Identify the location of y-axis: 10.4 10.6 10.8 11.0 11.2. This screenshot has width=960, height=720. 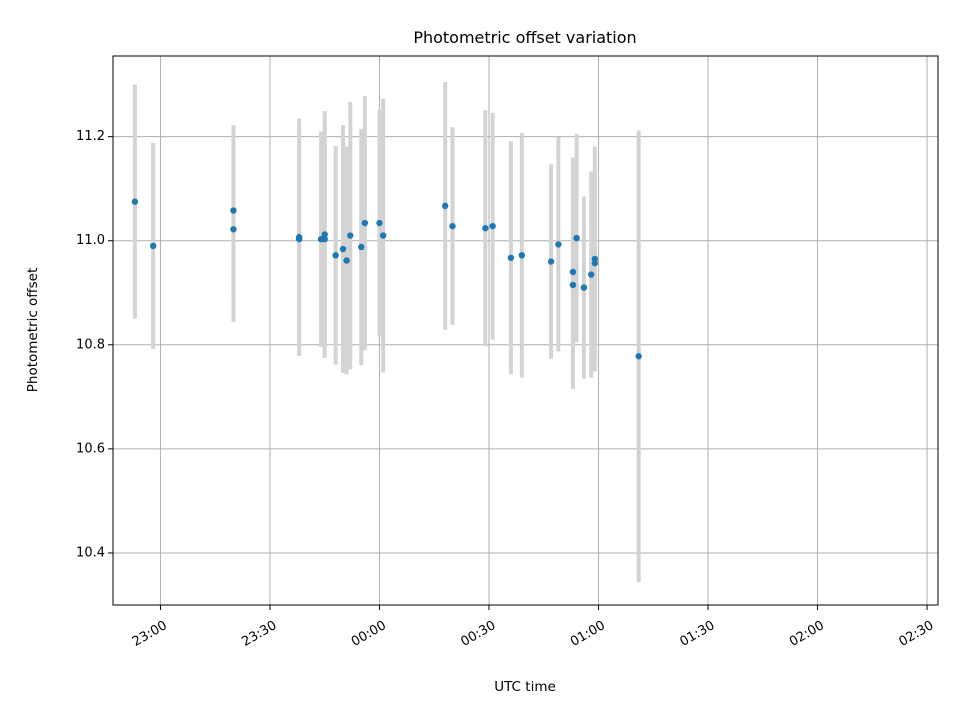
(94, 344).